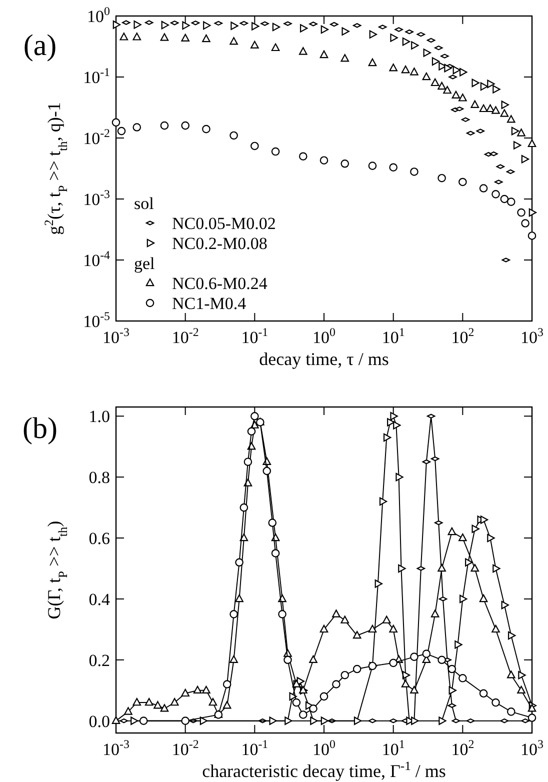  What do you see at coordinates (145, 263) in the screenshot?
I see `annotation: gel` at bounding box center [145, 263].